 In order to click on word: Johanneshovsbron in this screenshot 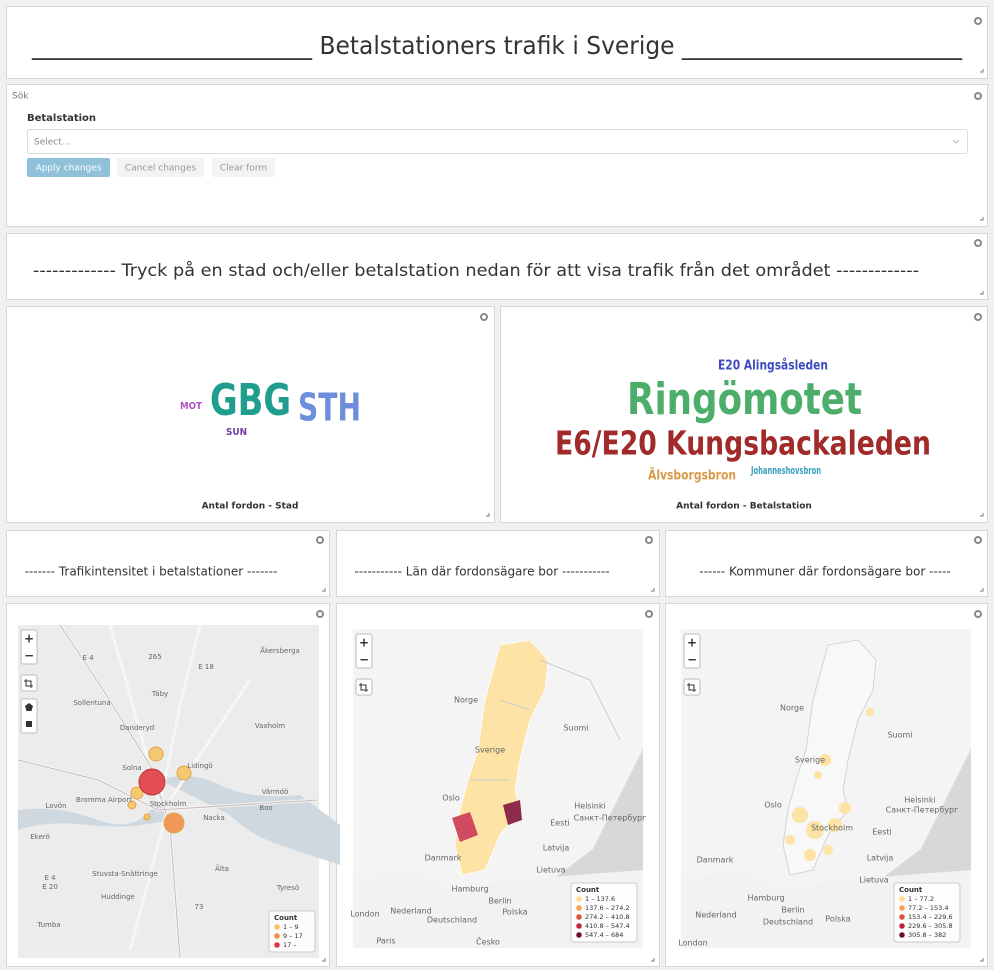, I will do `click(785, 470)`.